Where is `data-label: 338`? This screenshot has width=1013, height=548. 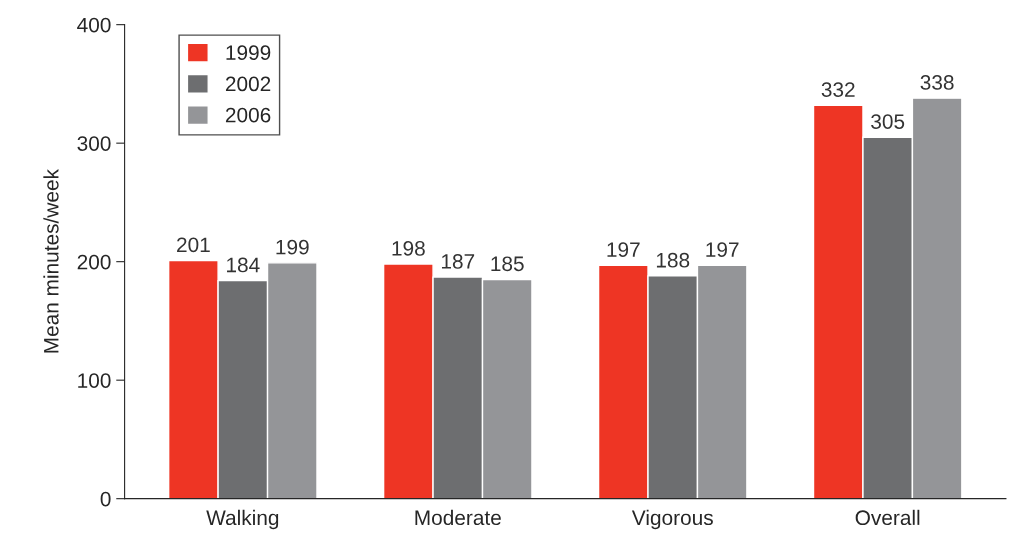
data-label: 338 is located at coordinates (937, 82).